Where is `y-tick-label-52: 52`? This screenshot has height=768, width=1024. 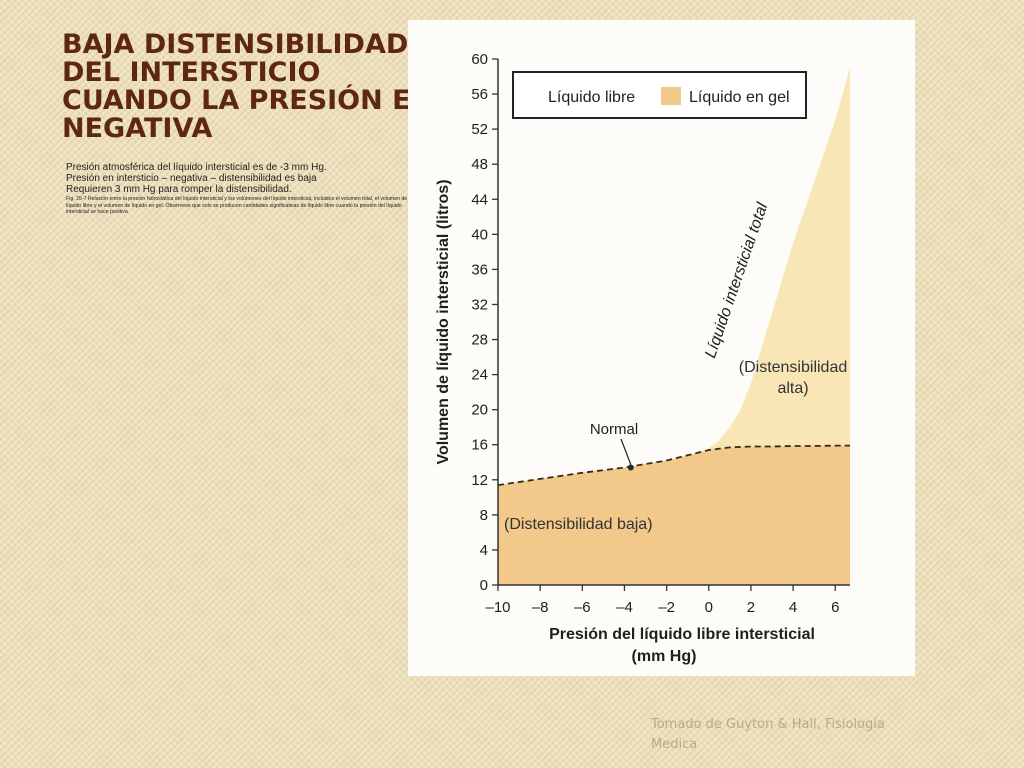
y-tick-label-52: 52 is located at coordinates (479, 129).